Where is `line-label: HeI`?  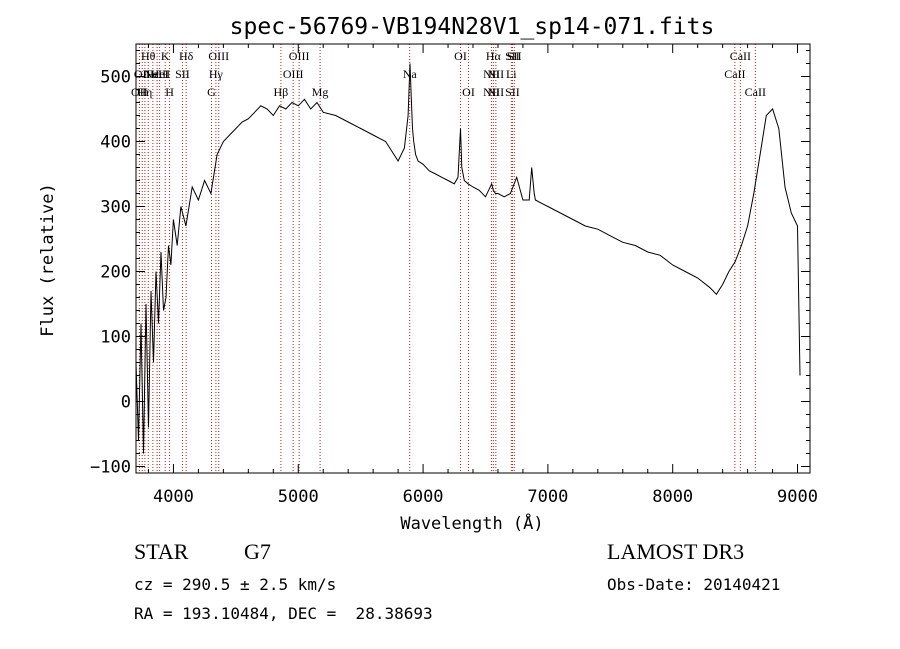 line-label: HeI is located at coordinates (160, 74).